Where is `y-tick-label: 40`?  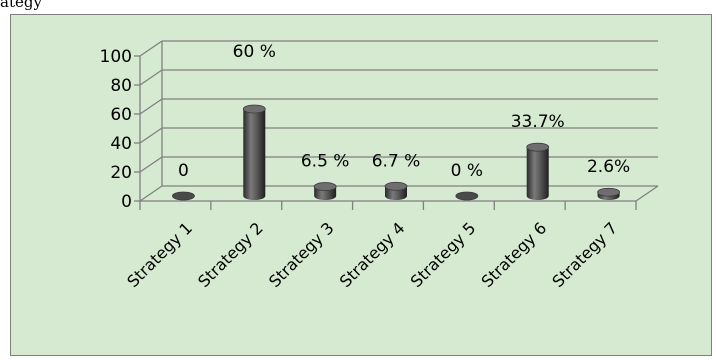
y-tick-label: 40 is located at coordinates (121, 144).